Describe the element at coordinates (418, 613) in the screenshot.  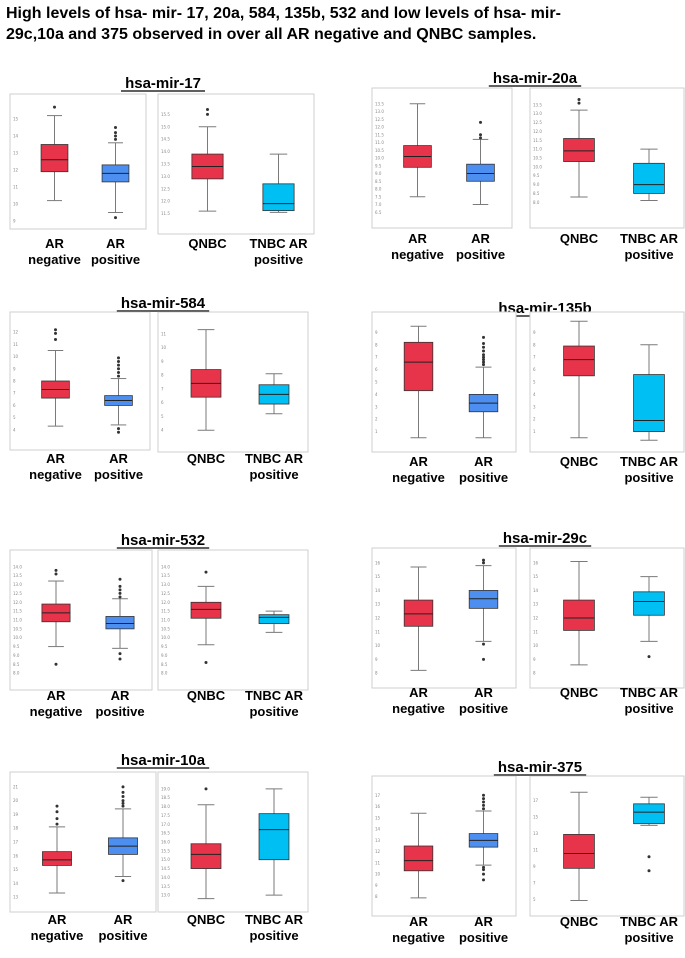
I see `iqr-box` at that location.